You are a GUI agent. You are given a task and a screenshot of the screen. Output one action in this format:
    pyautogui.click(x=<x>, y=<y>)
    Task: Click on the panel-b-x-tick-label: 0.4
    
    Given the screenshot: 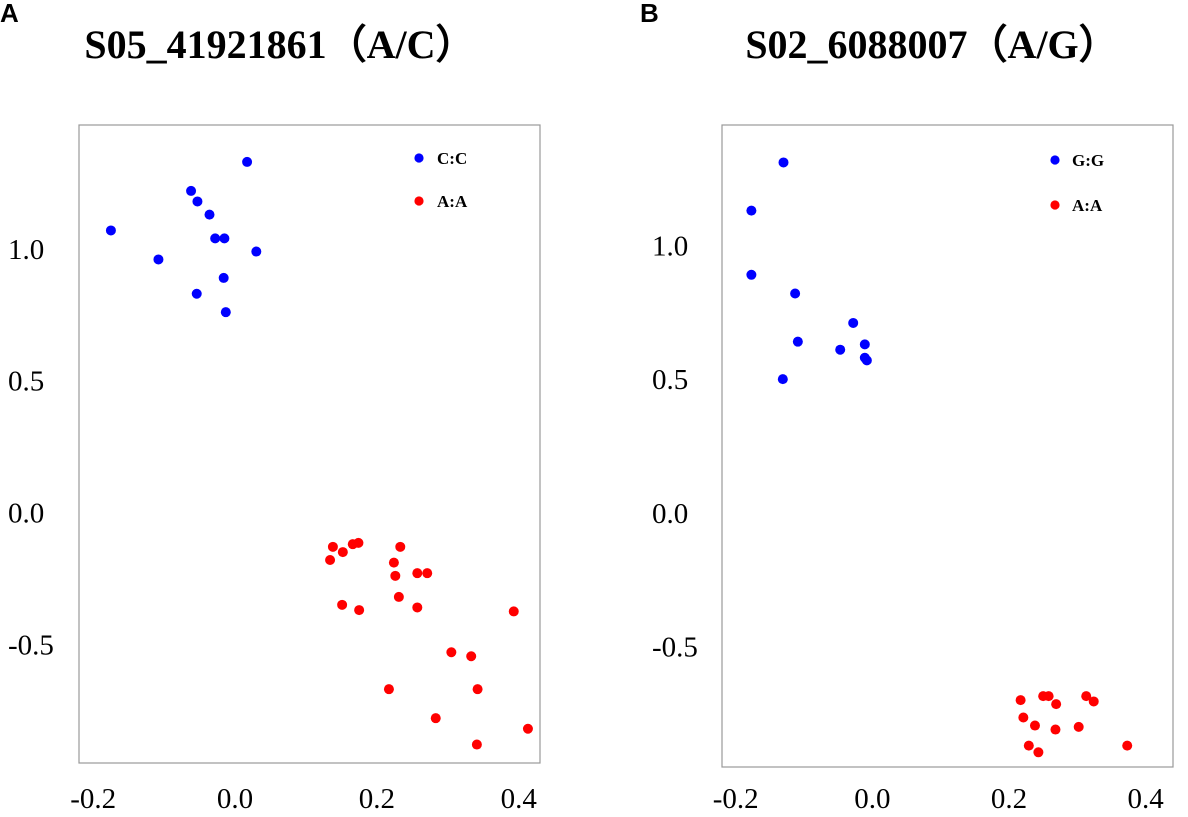 What is the action you would take?
    pyautogui.click(x=1146, y=799)
    